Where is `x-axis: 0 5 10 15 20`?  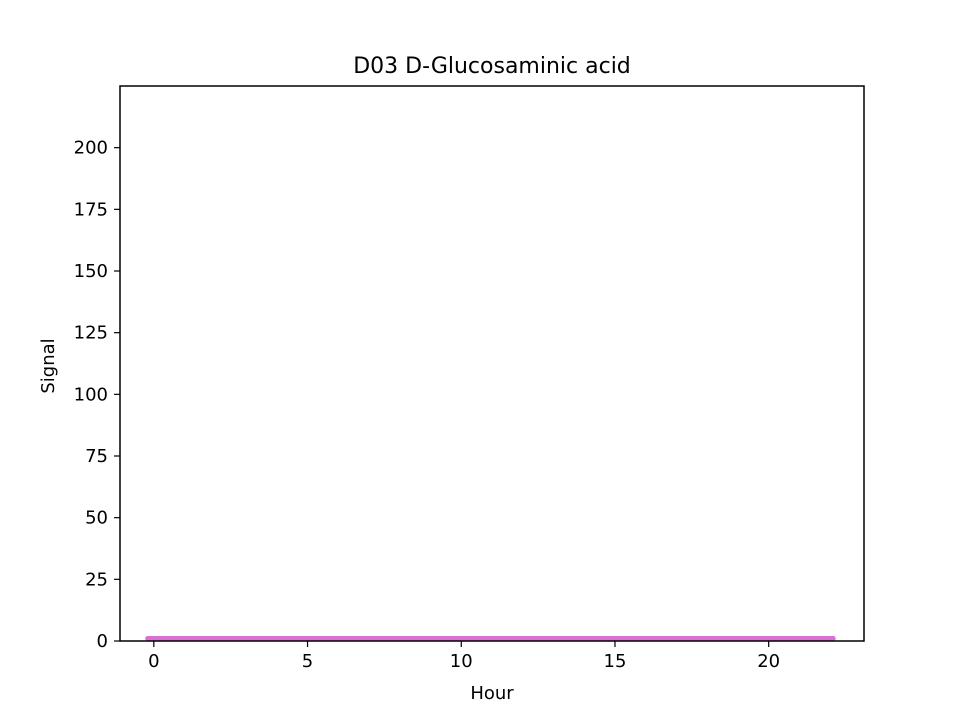 x-axis: 0 5 10 15 20 is located at coordinates (464, 656).